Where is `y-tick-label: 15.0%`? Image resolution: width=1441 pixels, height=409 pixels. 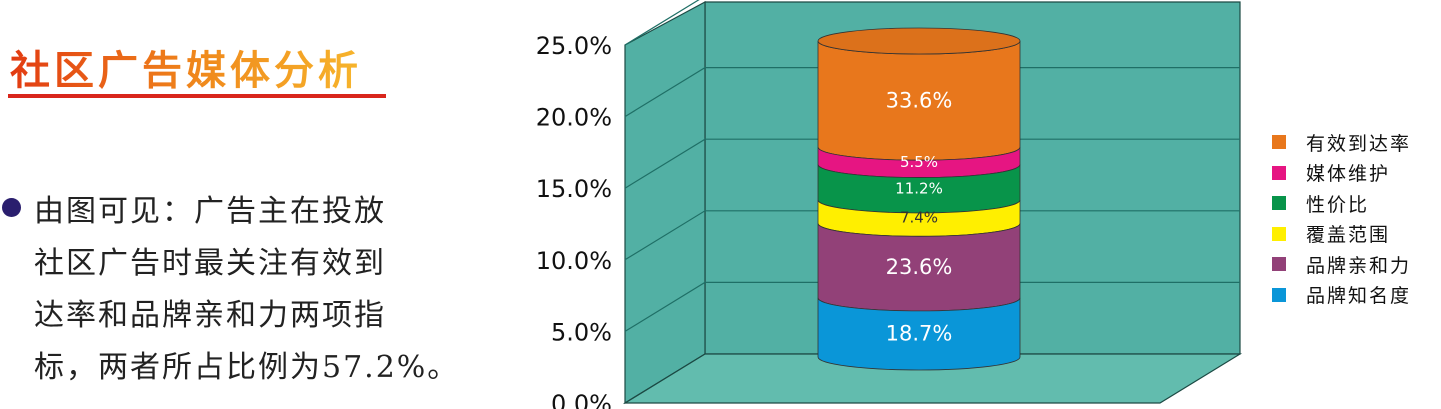
y-tick-label: 15.0% is located at coordinates (574, 189).